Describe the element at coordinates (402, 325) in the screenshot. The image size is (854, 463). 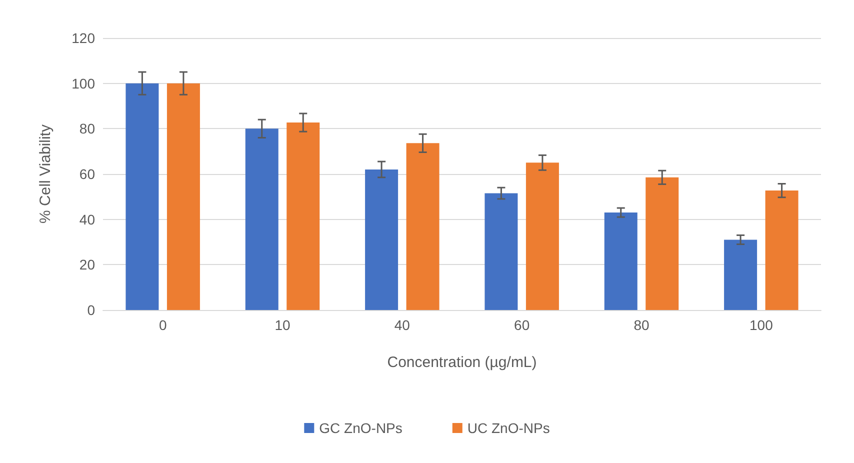
I see `x-tick-label: 40` at that location.